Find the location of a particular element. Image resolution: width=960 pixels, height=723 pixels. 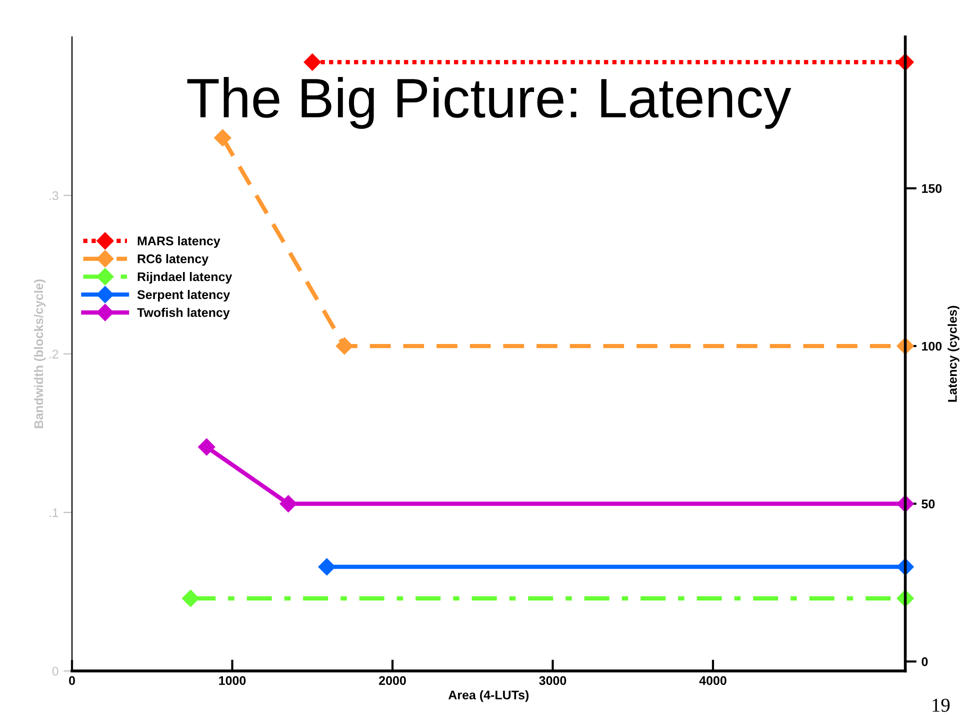

x-axis-title: Area (4-LUTs) is located at coordinates (488, 696).